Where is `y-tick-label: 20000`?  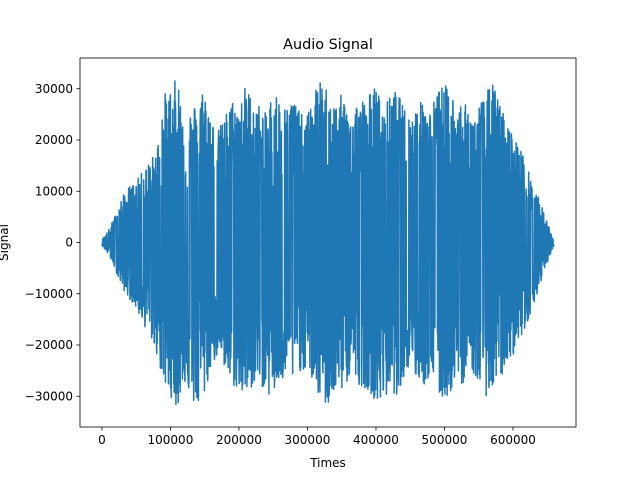 y-tick-label: 20000 is located at coordinates (54, 140).